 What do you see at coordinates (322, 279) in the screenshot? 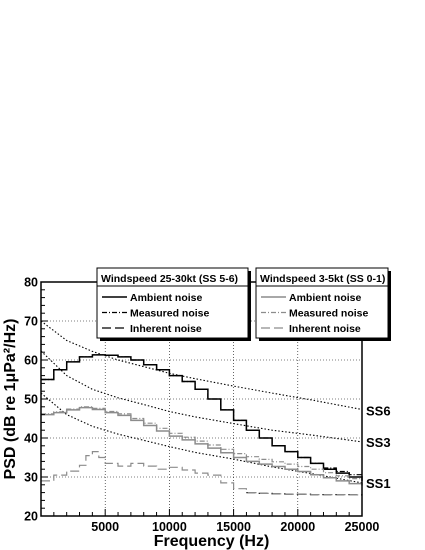
I see `legend-title: Windspeed 3-5kt (SS 0-1)` at bounding box center [322, 279].